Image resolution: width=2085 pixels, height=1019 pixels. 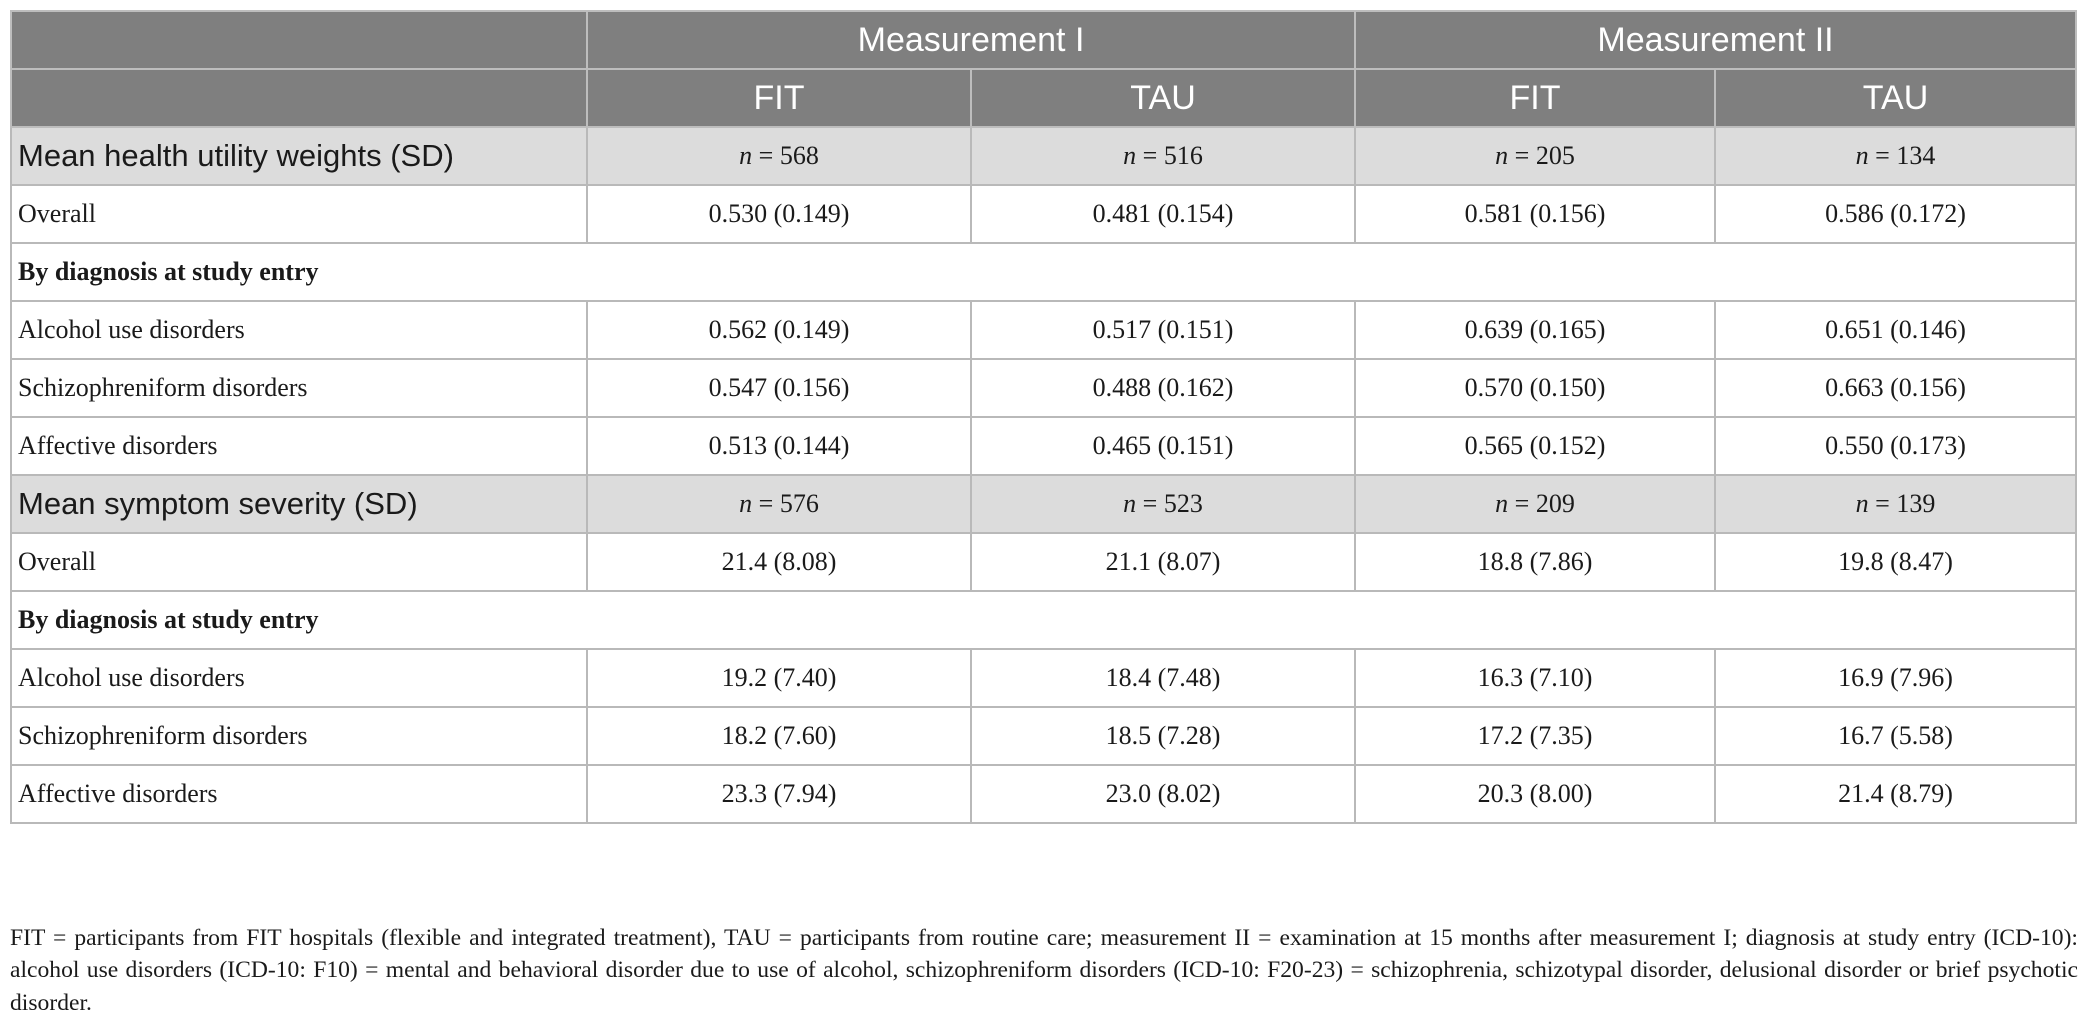 What do you see at coordinates (1896, 562) in the screenshot?
I see `value-cell: 19.8 (8.47)` at bounding box center [1896, 562].